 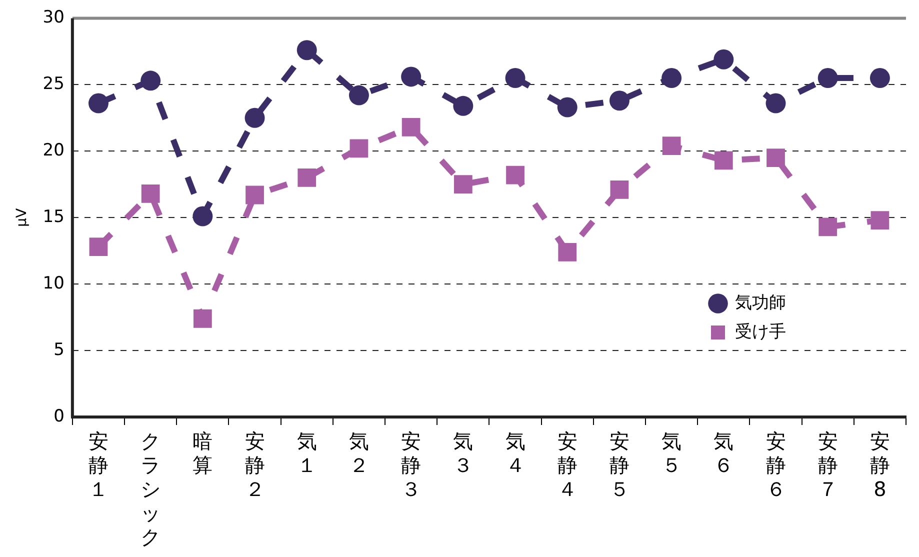 What do you see at coordinates (672, 453) in the screenshot?
I see `x-tick-label: 気５` at bounding box center [672, 453].